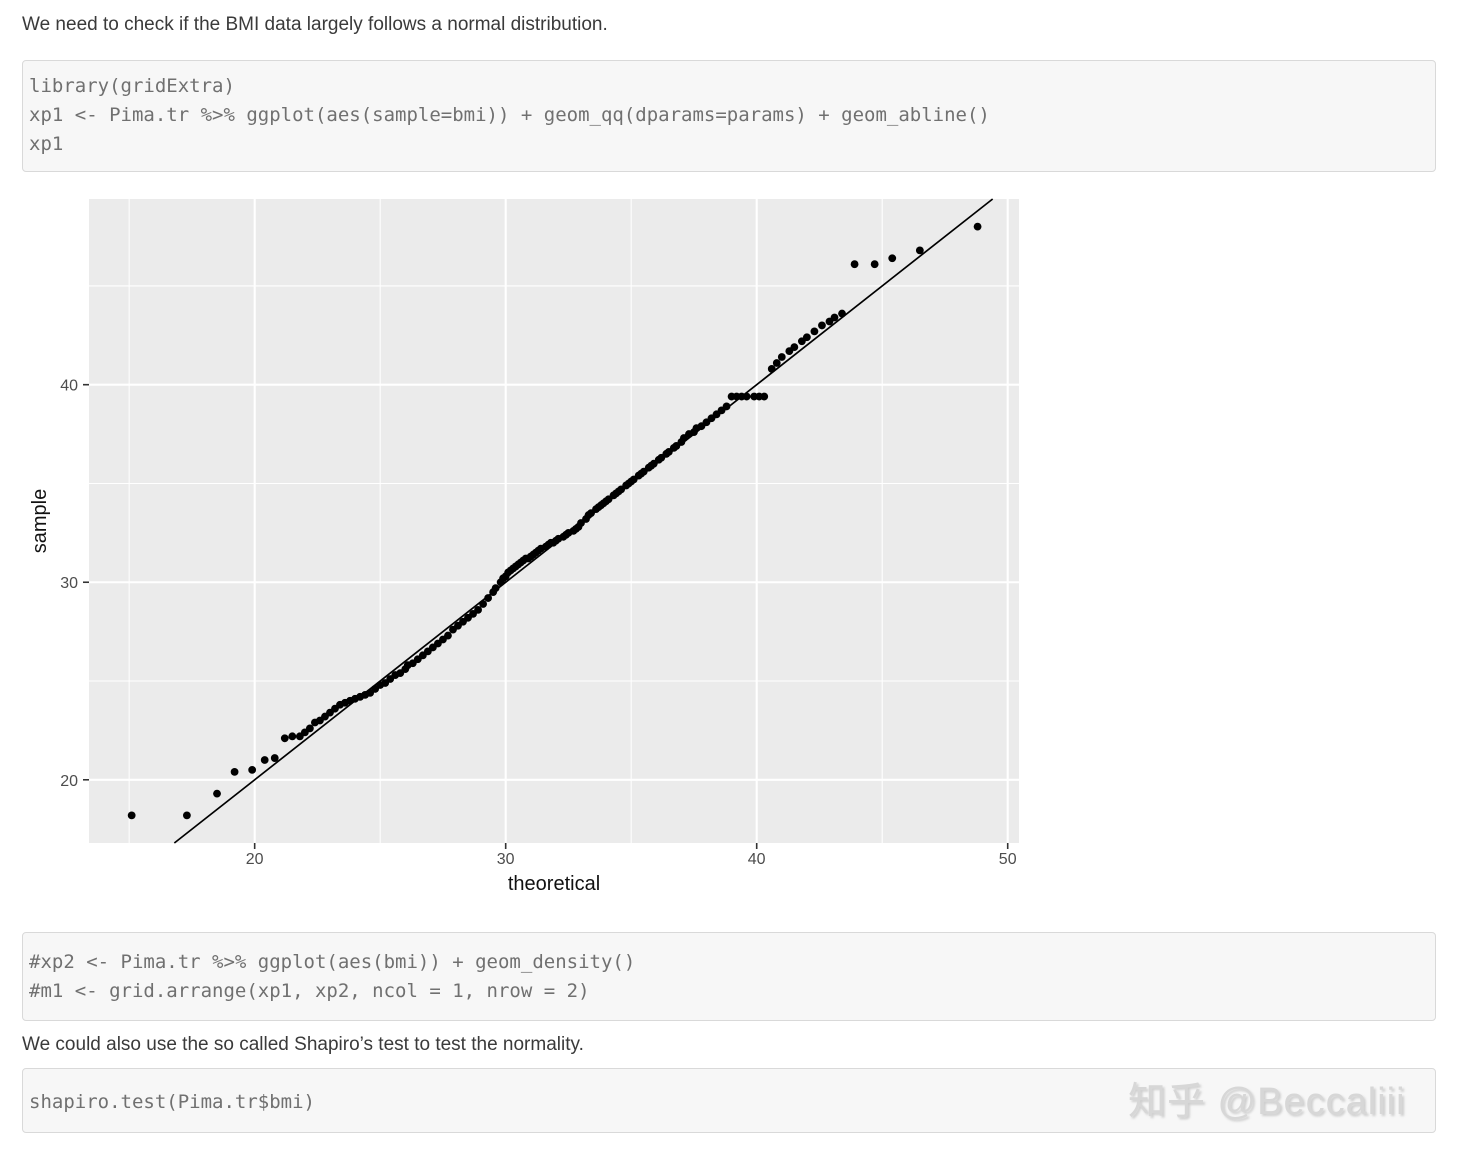  Describe the element at coordinates (554, 884) in the screenshot. I see `x-axis-title: theoretical` at that location.